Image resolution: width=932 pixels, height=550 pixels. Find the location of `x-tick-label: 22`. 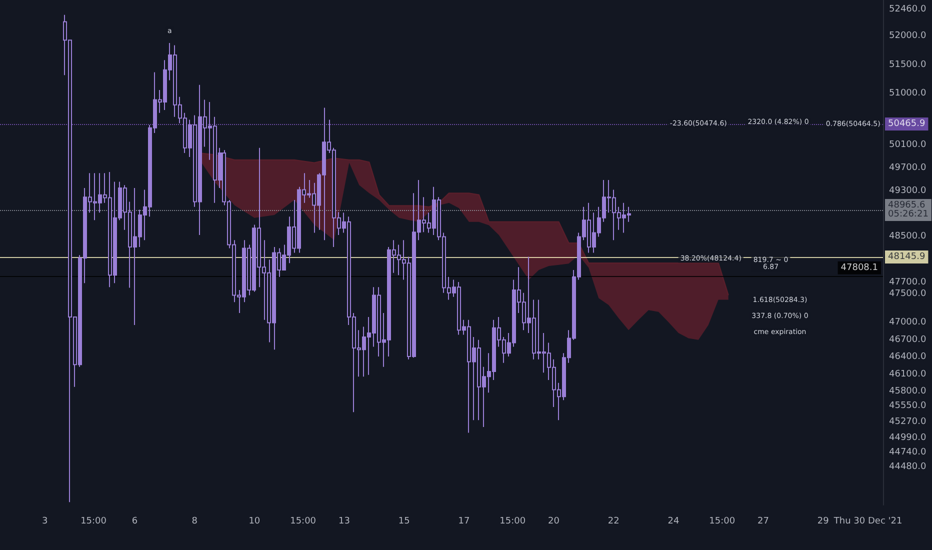

x-tick-label: 22 is located at coordinates (614, 521).